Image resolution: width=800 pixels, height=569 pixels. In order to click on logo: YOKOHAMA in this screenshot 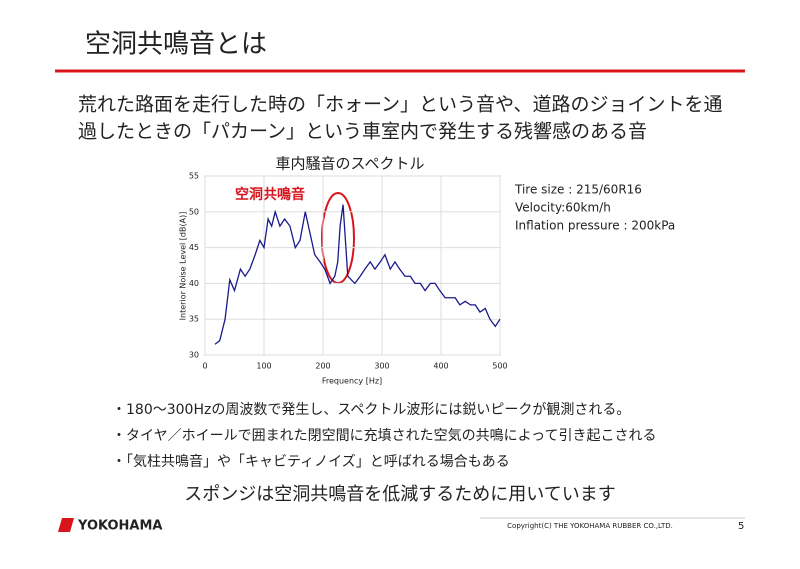, I will do `click(119, 526)`.